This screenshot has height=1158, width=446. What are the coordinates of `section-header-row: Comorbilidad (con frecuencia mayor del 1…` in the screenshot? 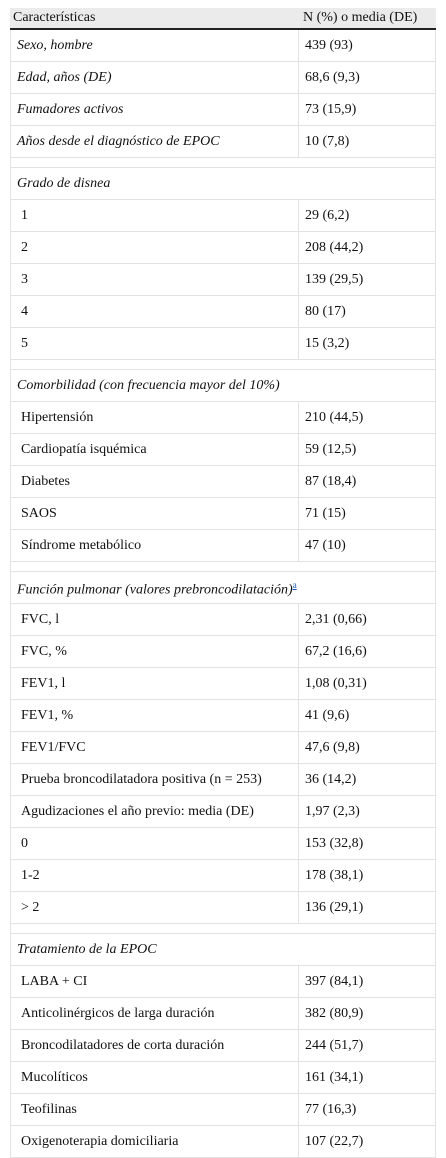 It's located at (223, 386).